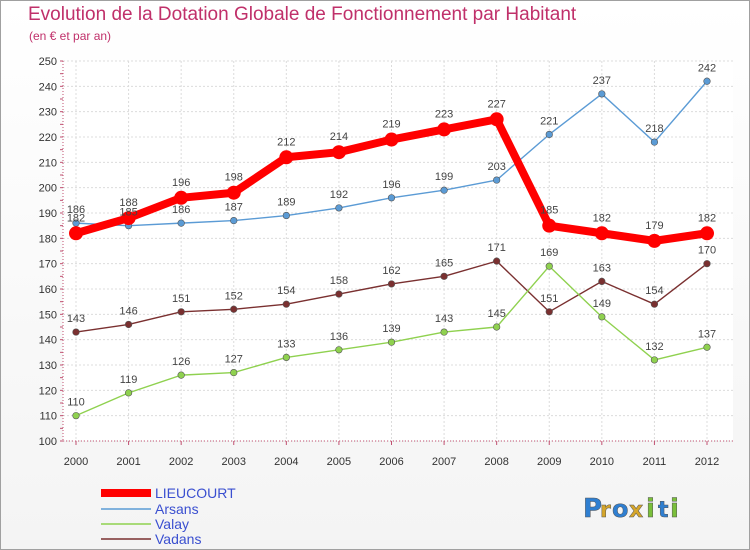  I want to click on y-tick-label: 200, so click(48, 189).